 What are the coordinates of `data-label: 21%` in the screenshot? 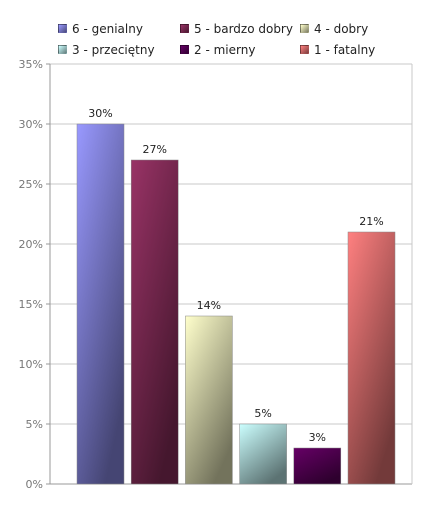 It's located at (371, 221).